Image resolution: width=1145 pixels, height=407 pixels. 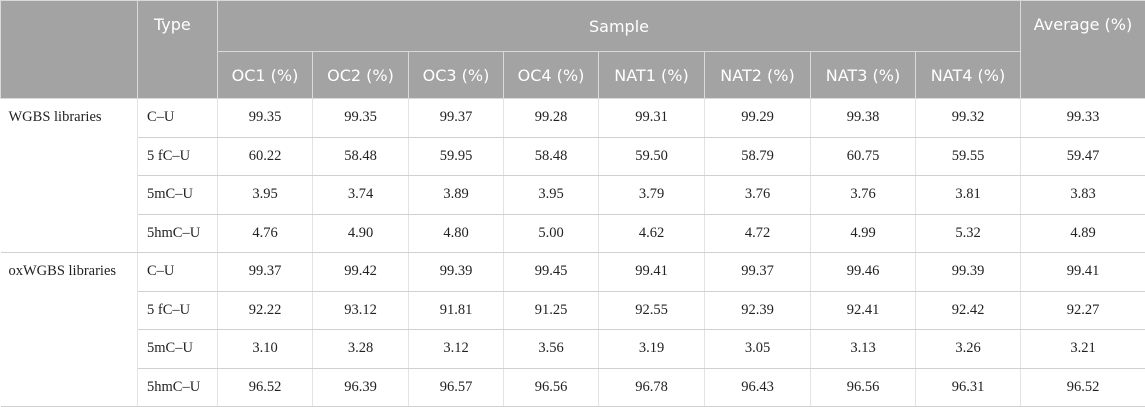 What do you see at coordinates (361, 75) in the screenshot?
I see `column-header: OC2 (%)` at bounding box center [361, 75].